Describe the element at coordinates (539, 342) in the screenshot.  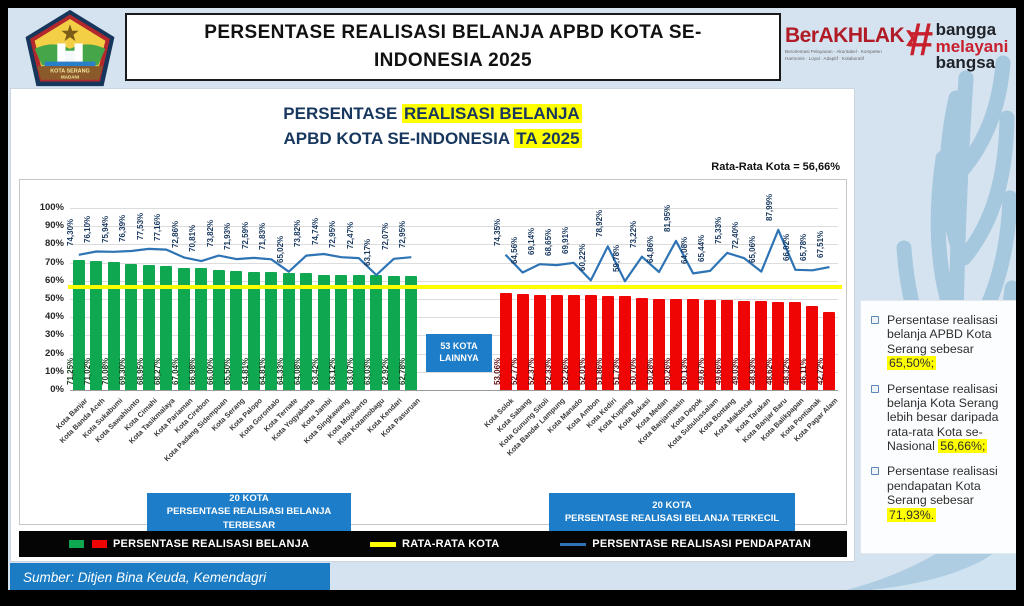
I see `bar-kota-gunung-sitoli` at that location.